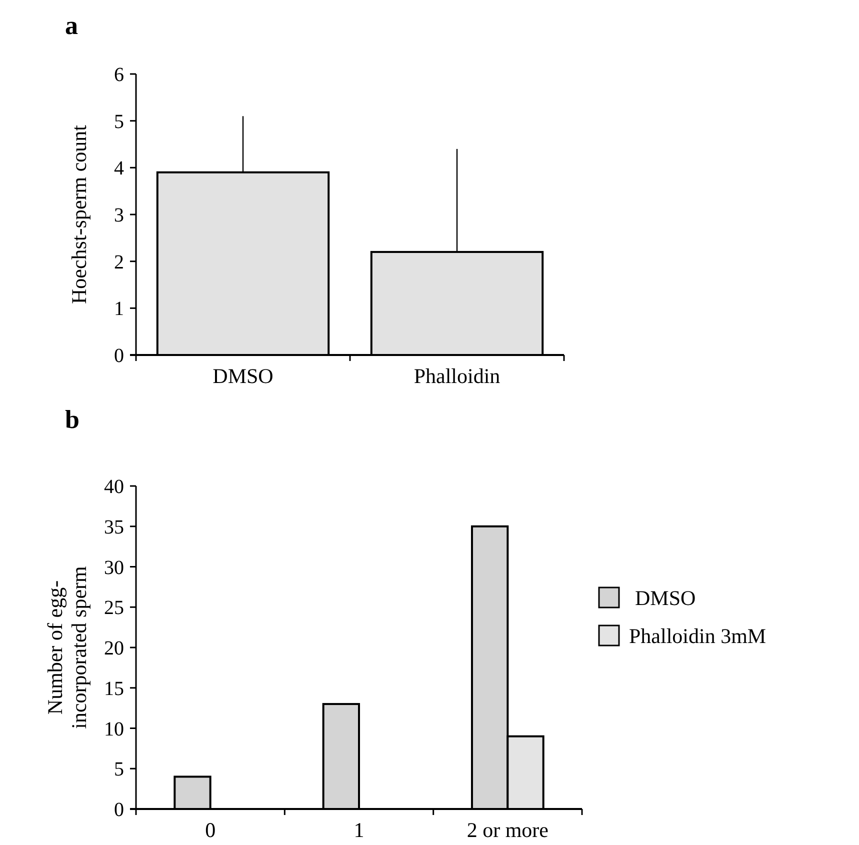  Describe the element at coordinates (67, 647) in the screenshot. I see `y-axis-title: Number of egg-incorporated sperm` at that location.